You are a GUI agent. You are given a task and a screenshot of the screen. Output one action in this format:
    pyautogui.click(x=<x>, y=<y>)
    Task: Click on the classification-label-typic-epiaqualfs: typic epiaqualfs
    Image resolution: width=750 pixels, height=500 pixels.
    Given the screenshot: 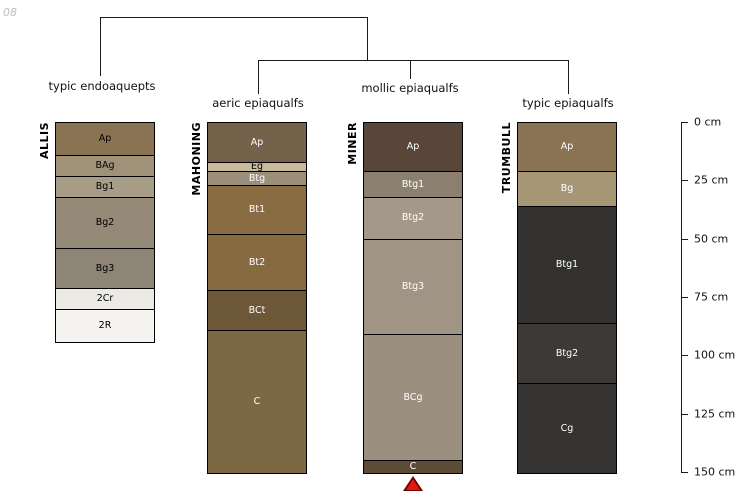 What is the action you would take?
    pyautogui.click(x=568, y=103)
    